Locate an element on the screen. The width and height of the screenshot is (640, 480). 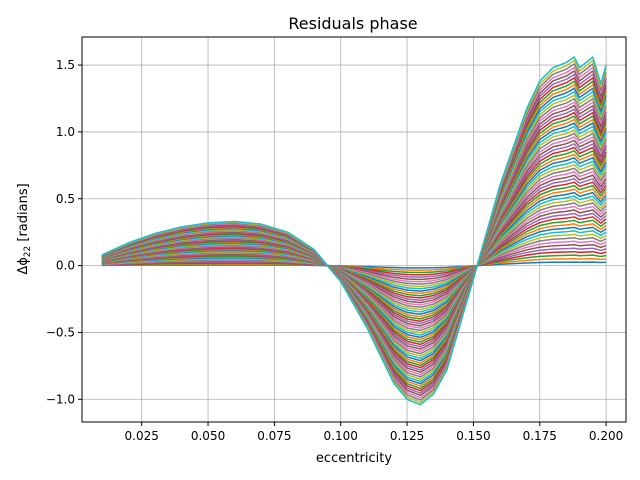
y-axis-label: Δϕ22 [radians] is located at coordinates (24, 228).